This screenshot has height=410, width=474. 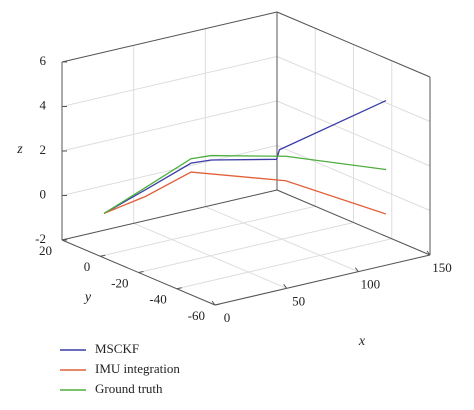 What do you see at coordinates (442, 267) in the screenshot?
I see `x-tick-label: 150` at bounding box center [442, 267].